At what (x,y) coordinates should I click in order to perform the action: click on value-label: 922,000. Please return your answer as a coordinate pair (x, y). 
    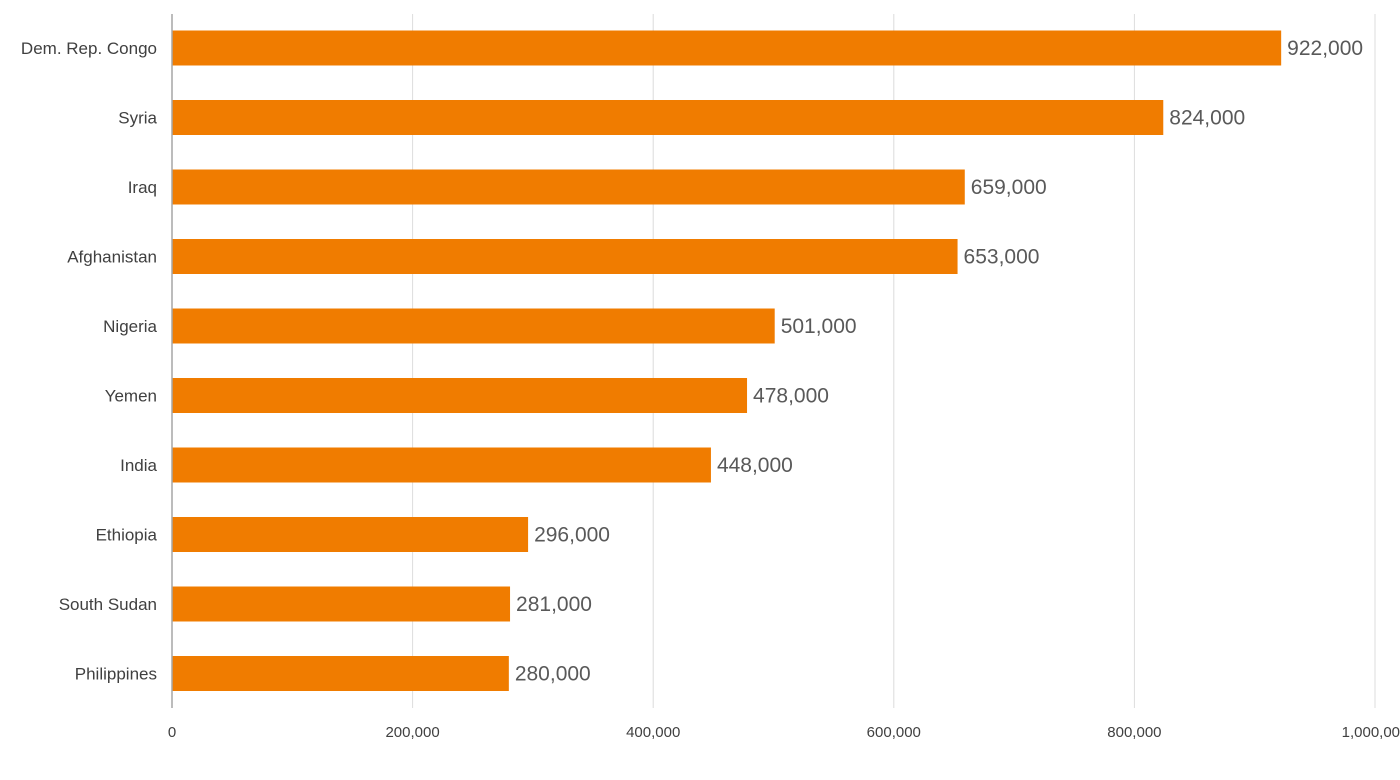
    Looking at the image, I should click on (1325, 48).